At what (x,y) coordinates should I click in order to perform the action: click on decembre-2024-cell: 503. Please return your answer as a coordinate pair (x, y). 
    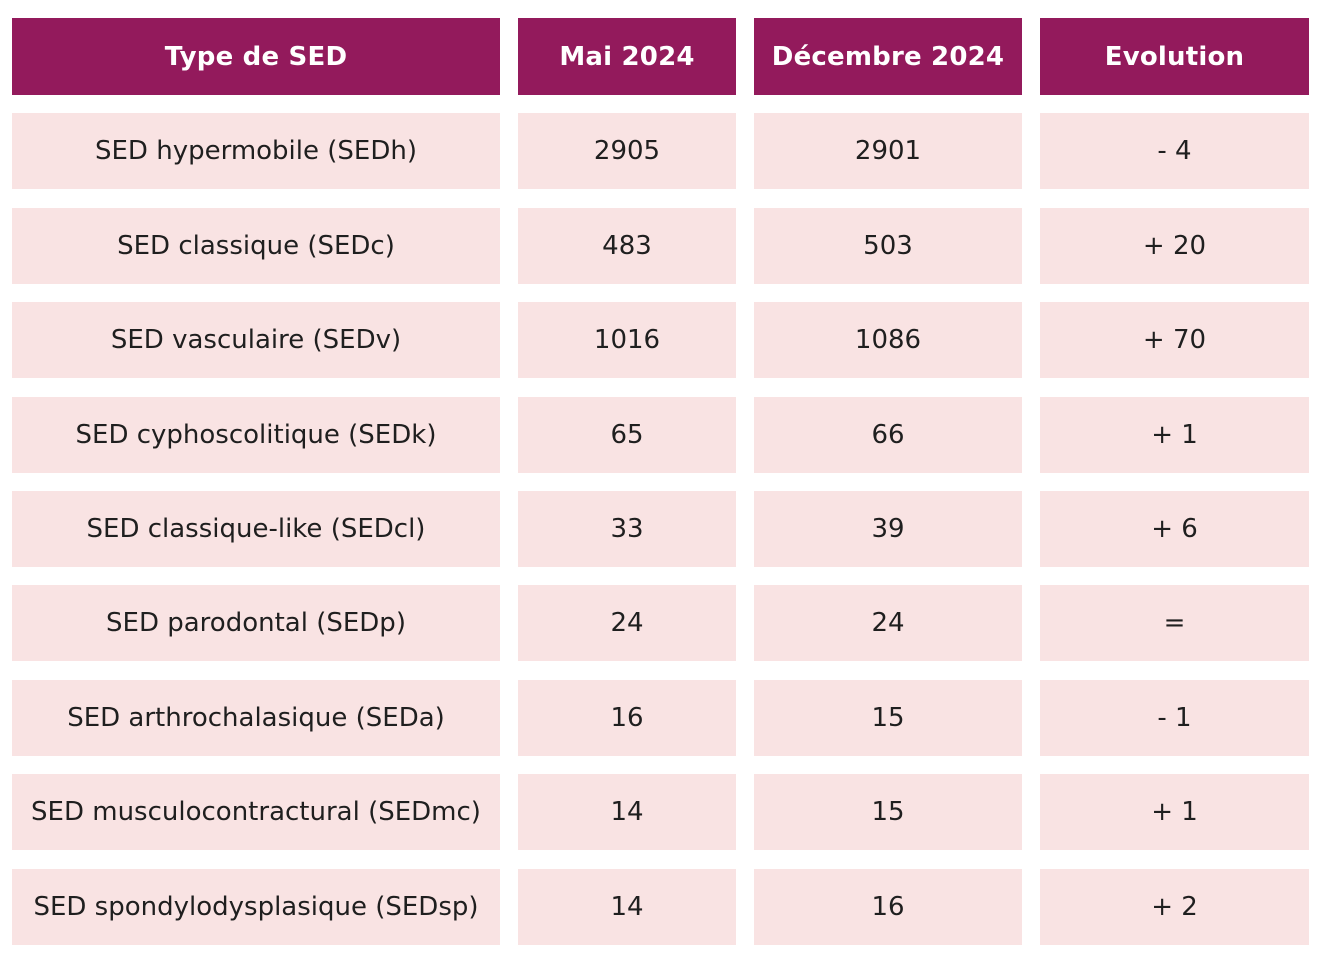
    Looking at the image, I should click on (888, 245).